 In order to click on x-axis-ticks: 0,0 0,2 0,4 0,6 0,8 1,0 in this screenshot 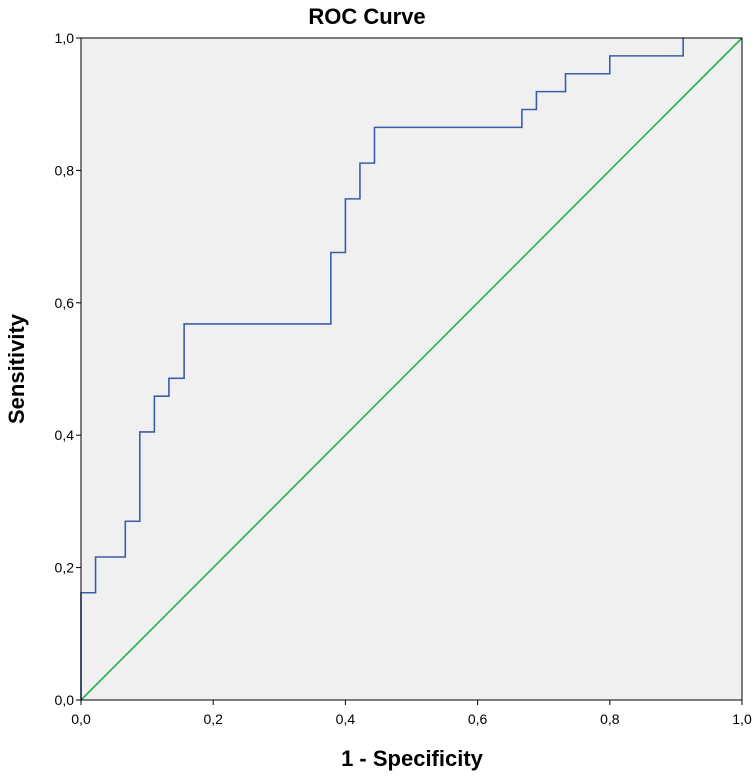, I will do `click(411, 713)`.